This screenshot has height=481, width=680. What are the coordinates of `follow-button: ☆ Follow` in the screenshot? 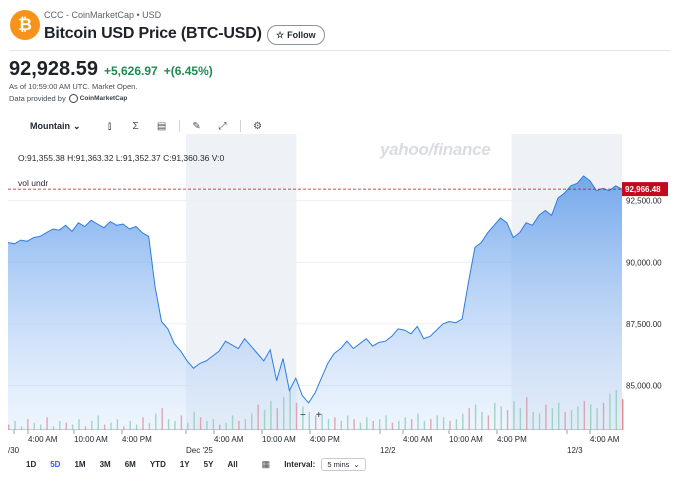 It's located at (296, 35).